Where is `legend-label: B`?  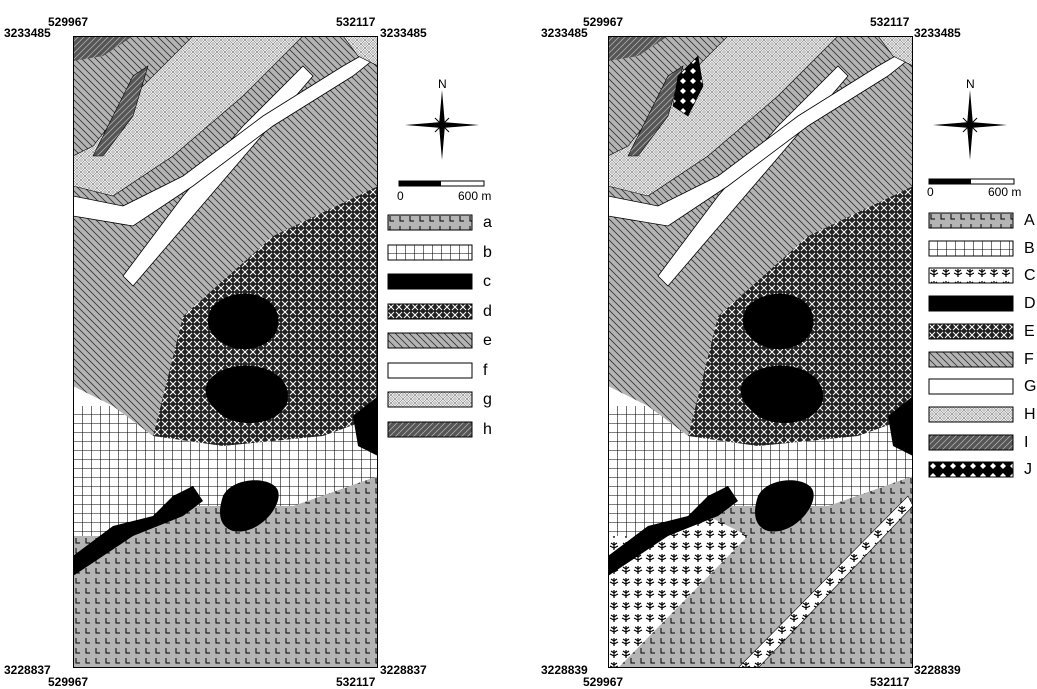 legend-label: B is located at coordinates (1029, 248).